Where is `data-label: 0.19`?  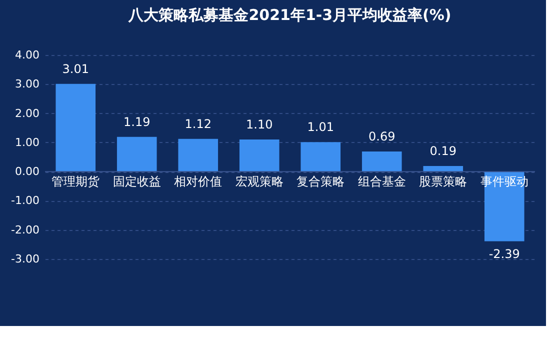 data-label: 0.19 is located at coordinates (443, 151).